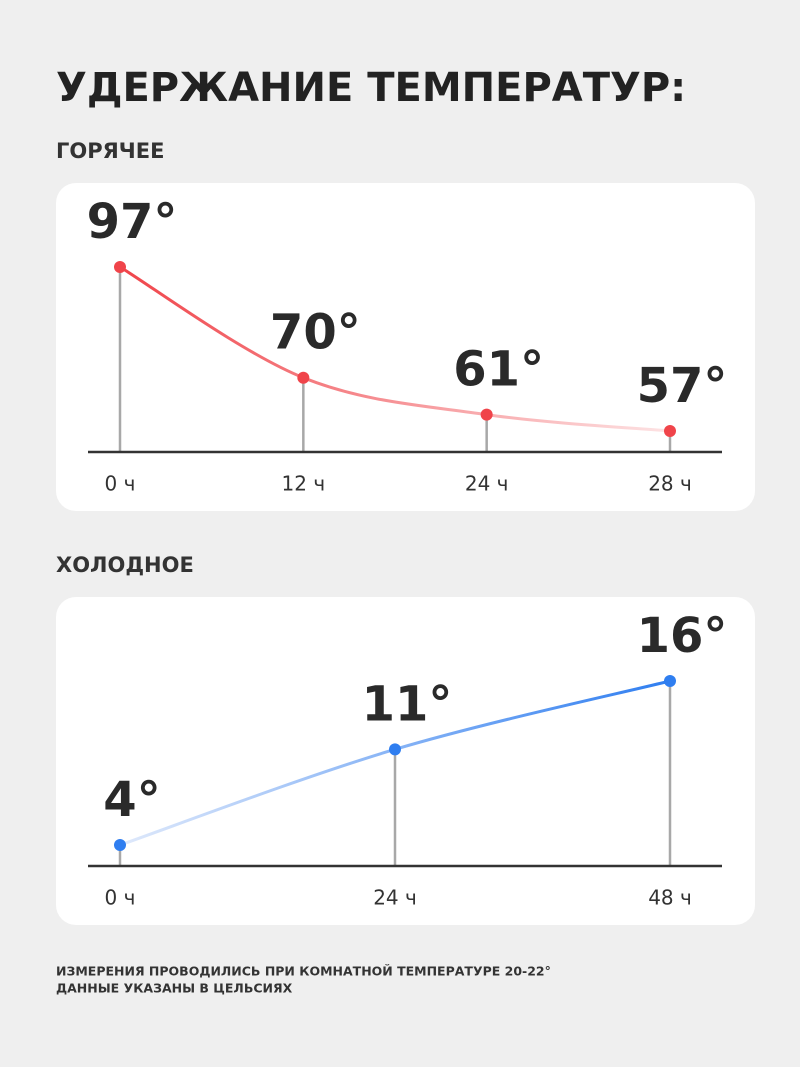  What do you see at coordinates (395, 349) in the screenshot?
I see `curve` at bounding box center [395, 349].